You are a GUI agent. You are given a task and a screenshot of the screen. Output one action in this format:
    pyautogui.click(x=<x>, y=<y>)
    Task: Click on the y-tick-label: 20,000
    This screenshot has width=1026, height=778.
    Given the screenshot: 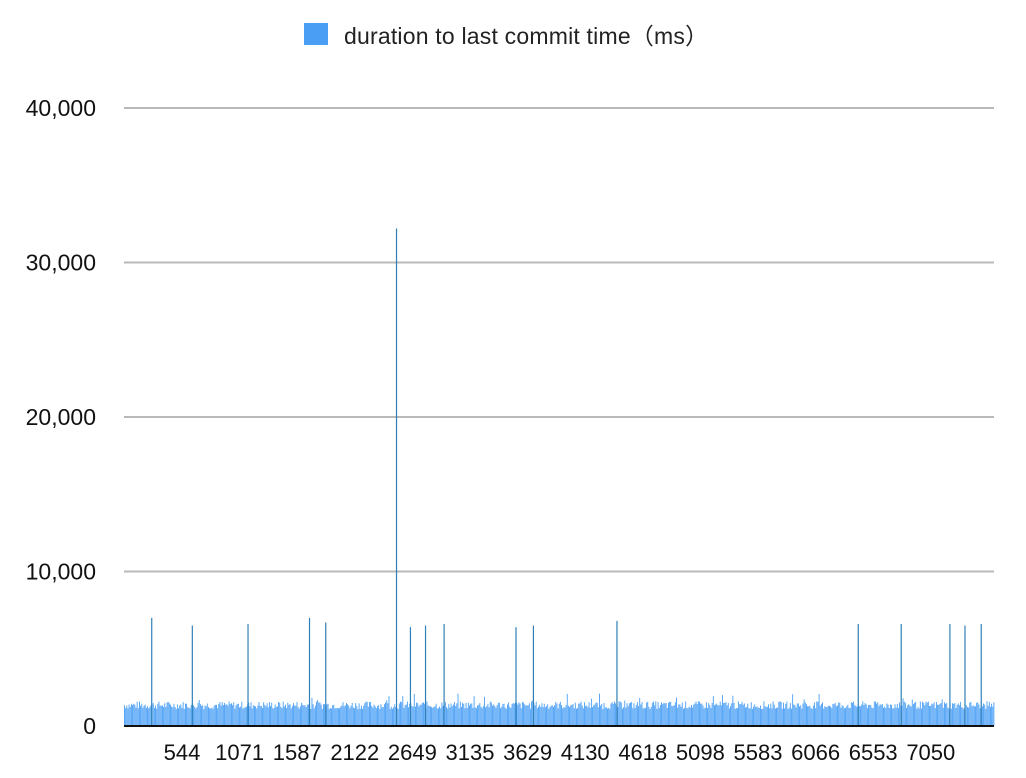 What is the action you would take?
    pyautogui.click(x=61, y=417)
    